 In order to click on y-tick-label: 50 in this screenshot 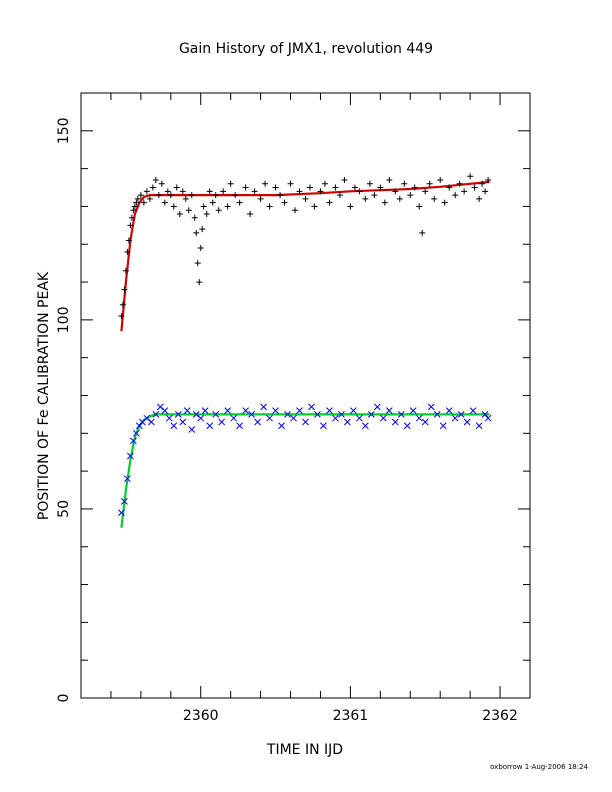, I will do `click(64, 509)`.